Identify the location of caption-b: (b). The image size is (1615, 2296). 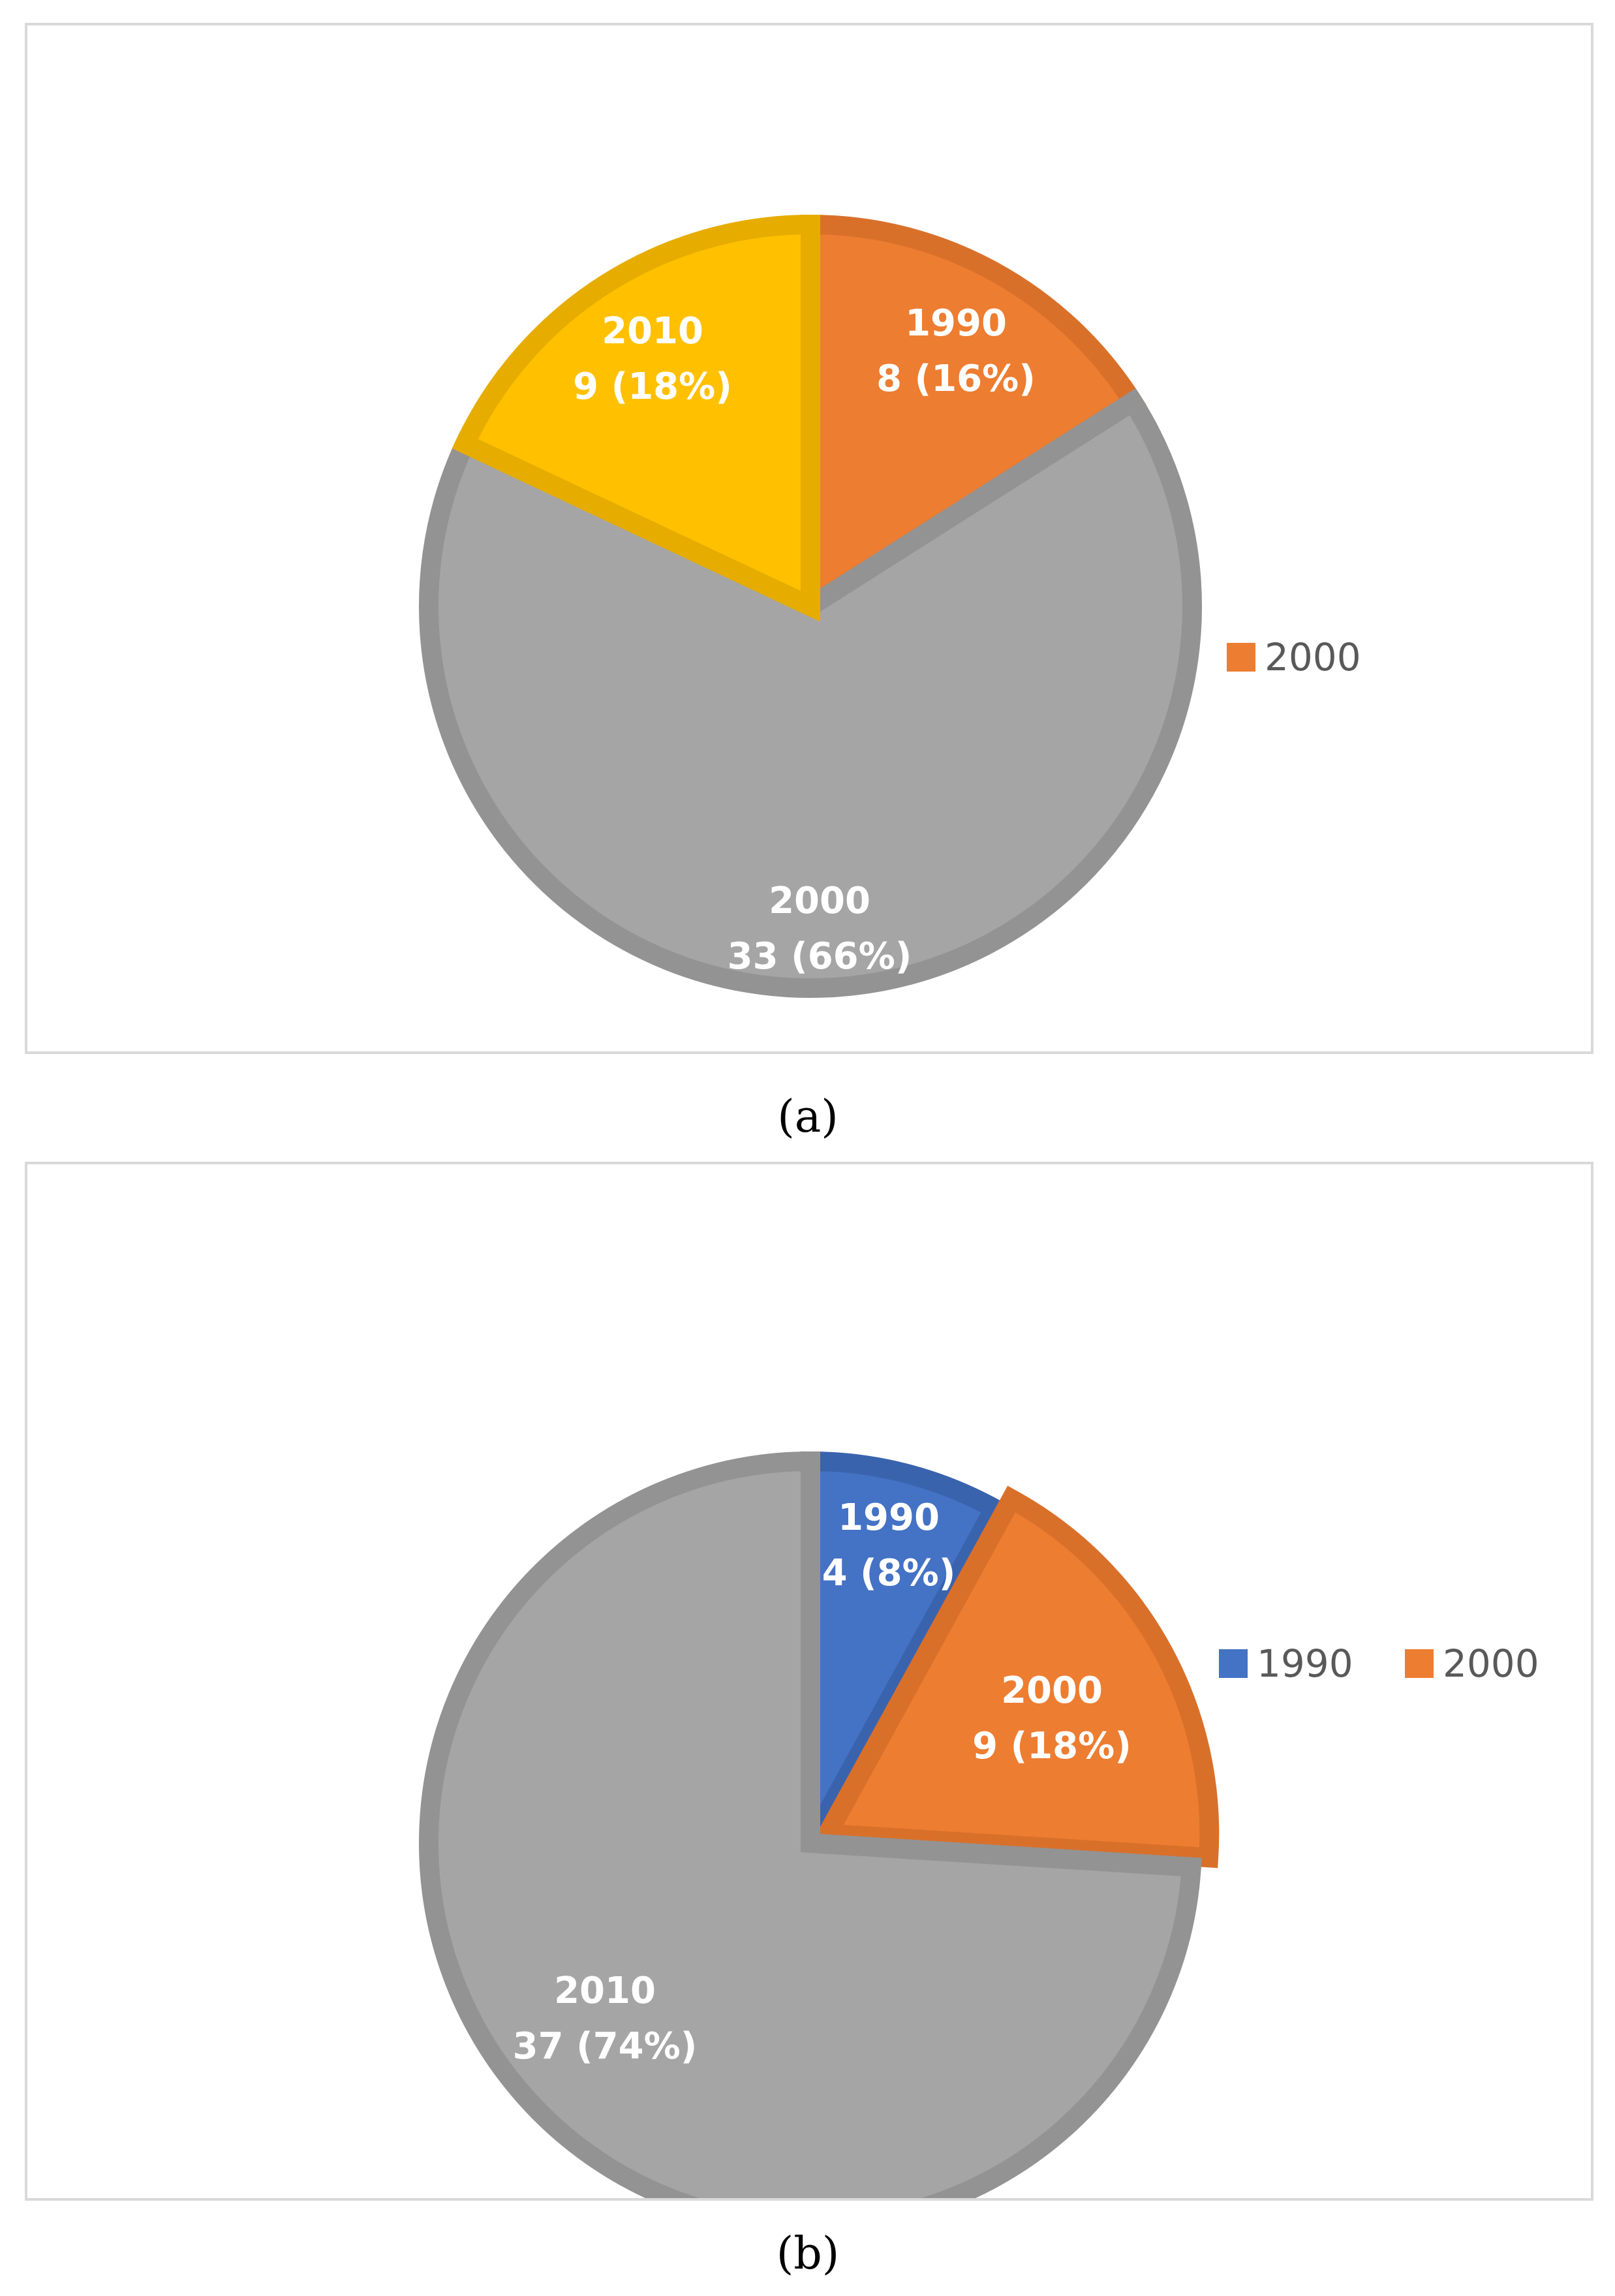
(808, 2254).